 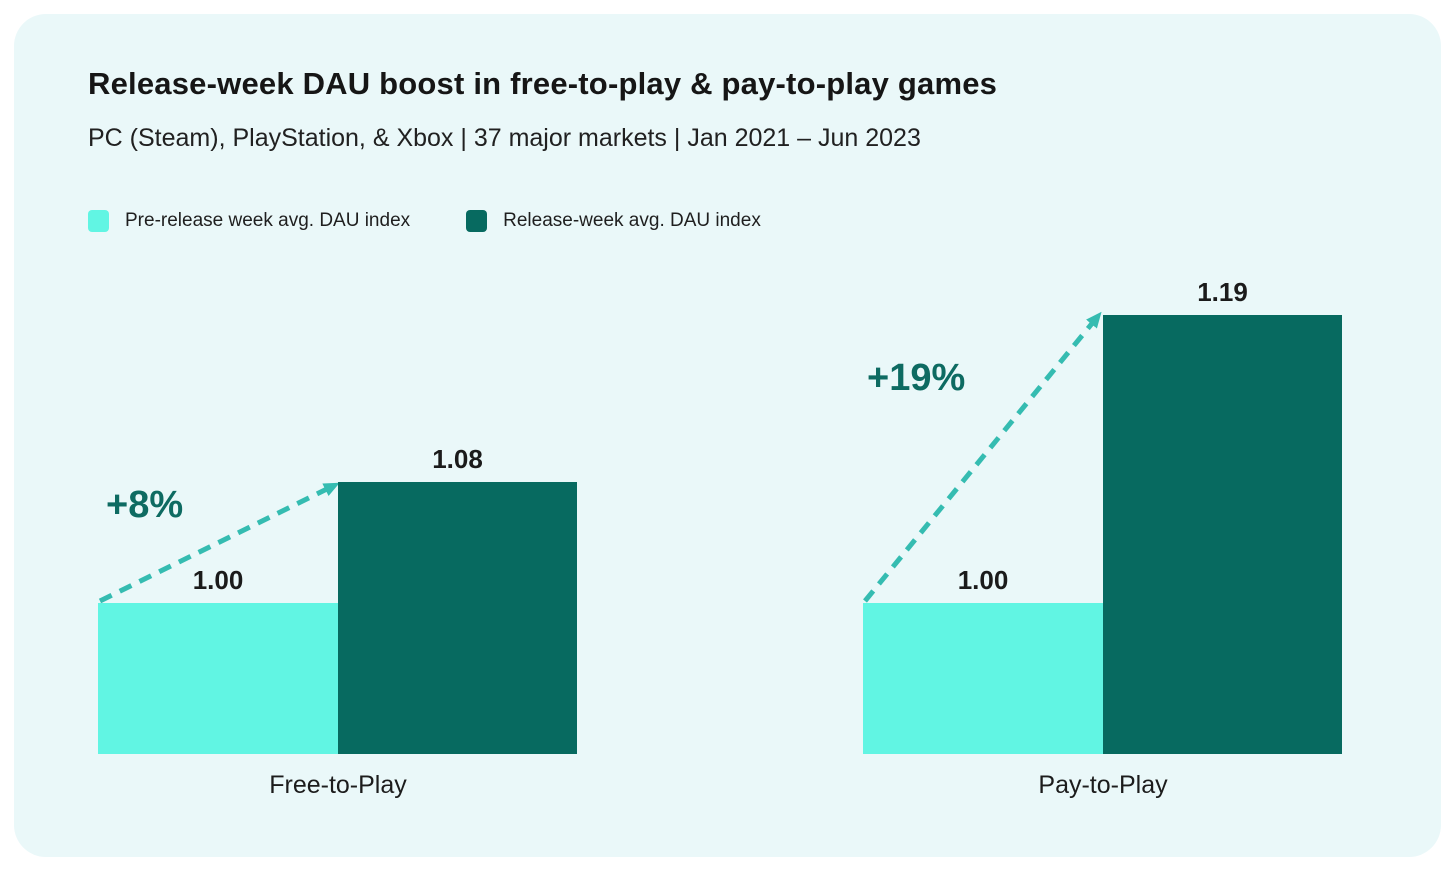 What do you see at coordinates (457, 459) in the screenshot?
I see `release-week-value-label: 1.08` at bounding box center [457, 459].